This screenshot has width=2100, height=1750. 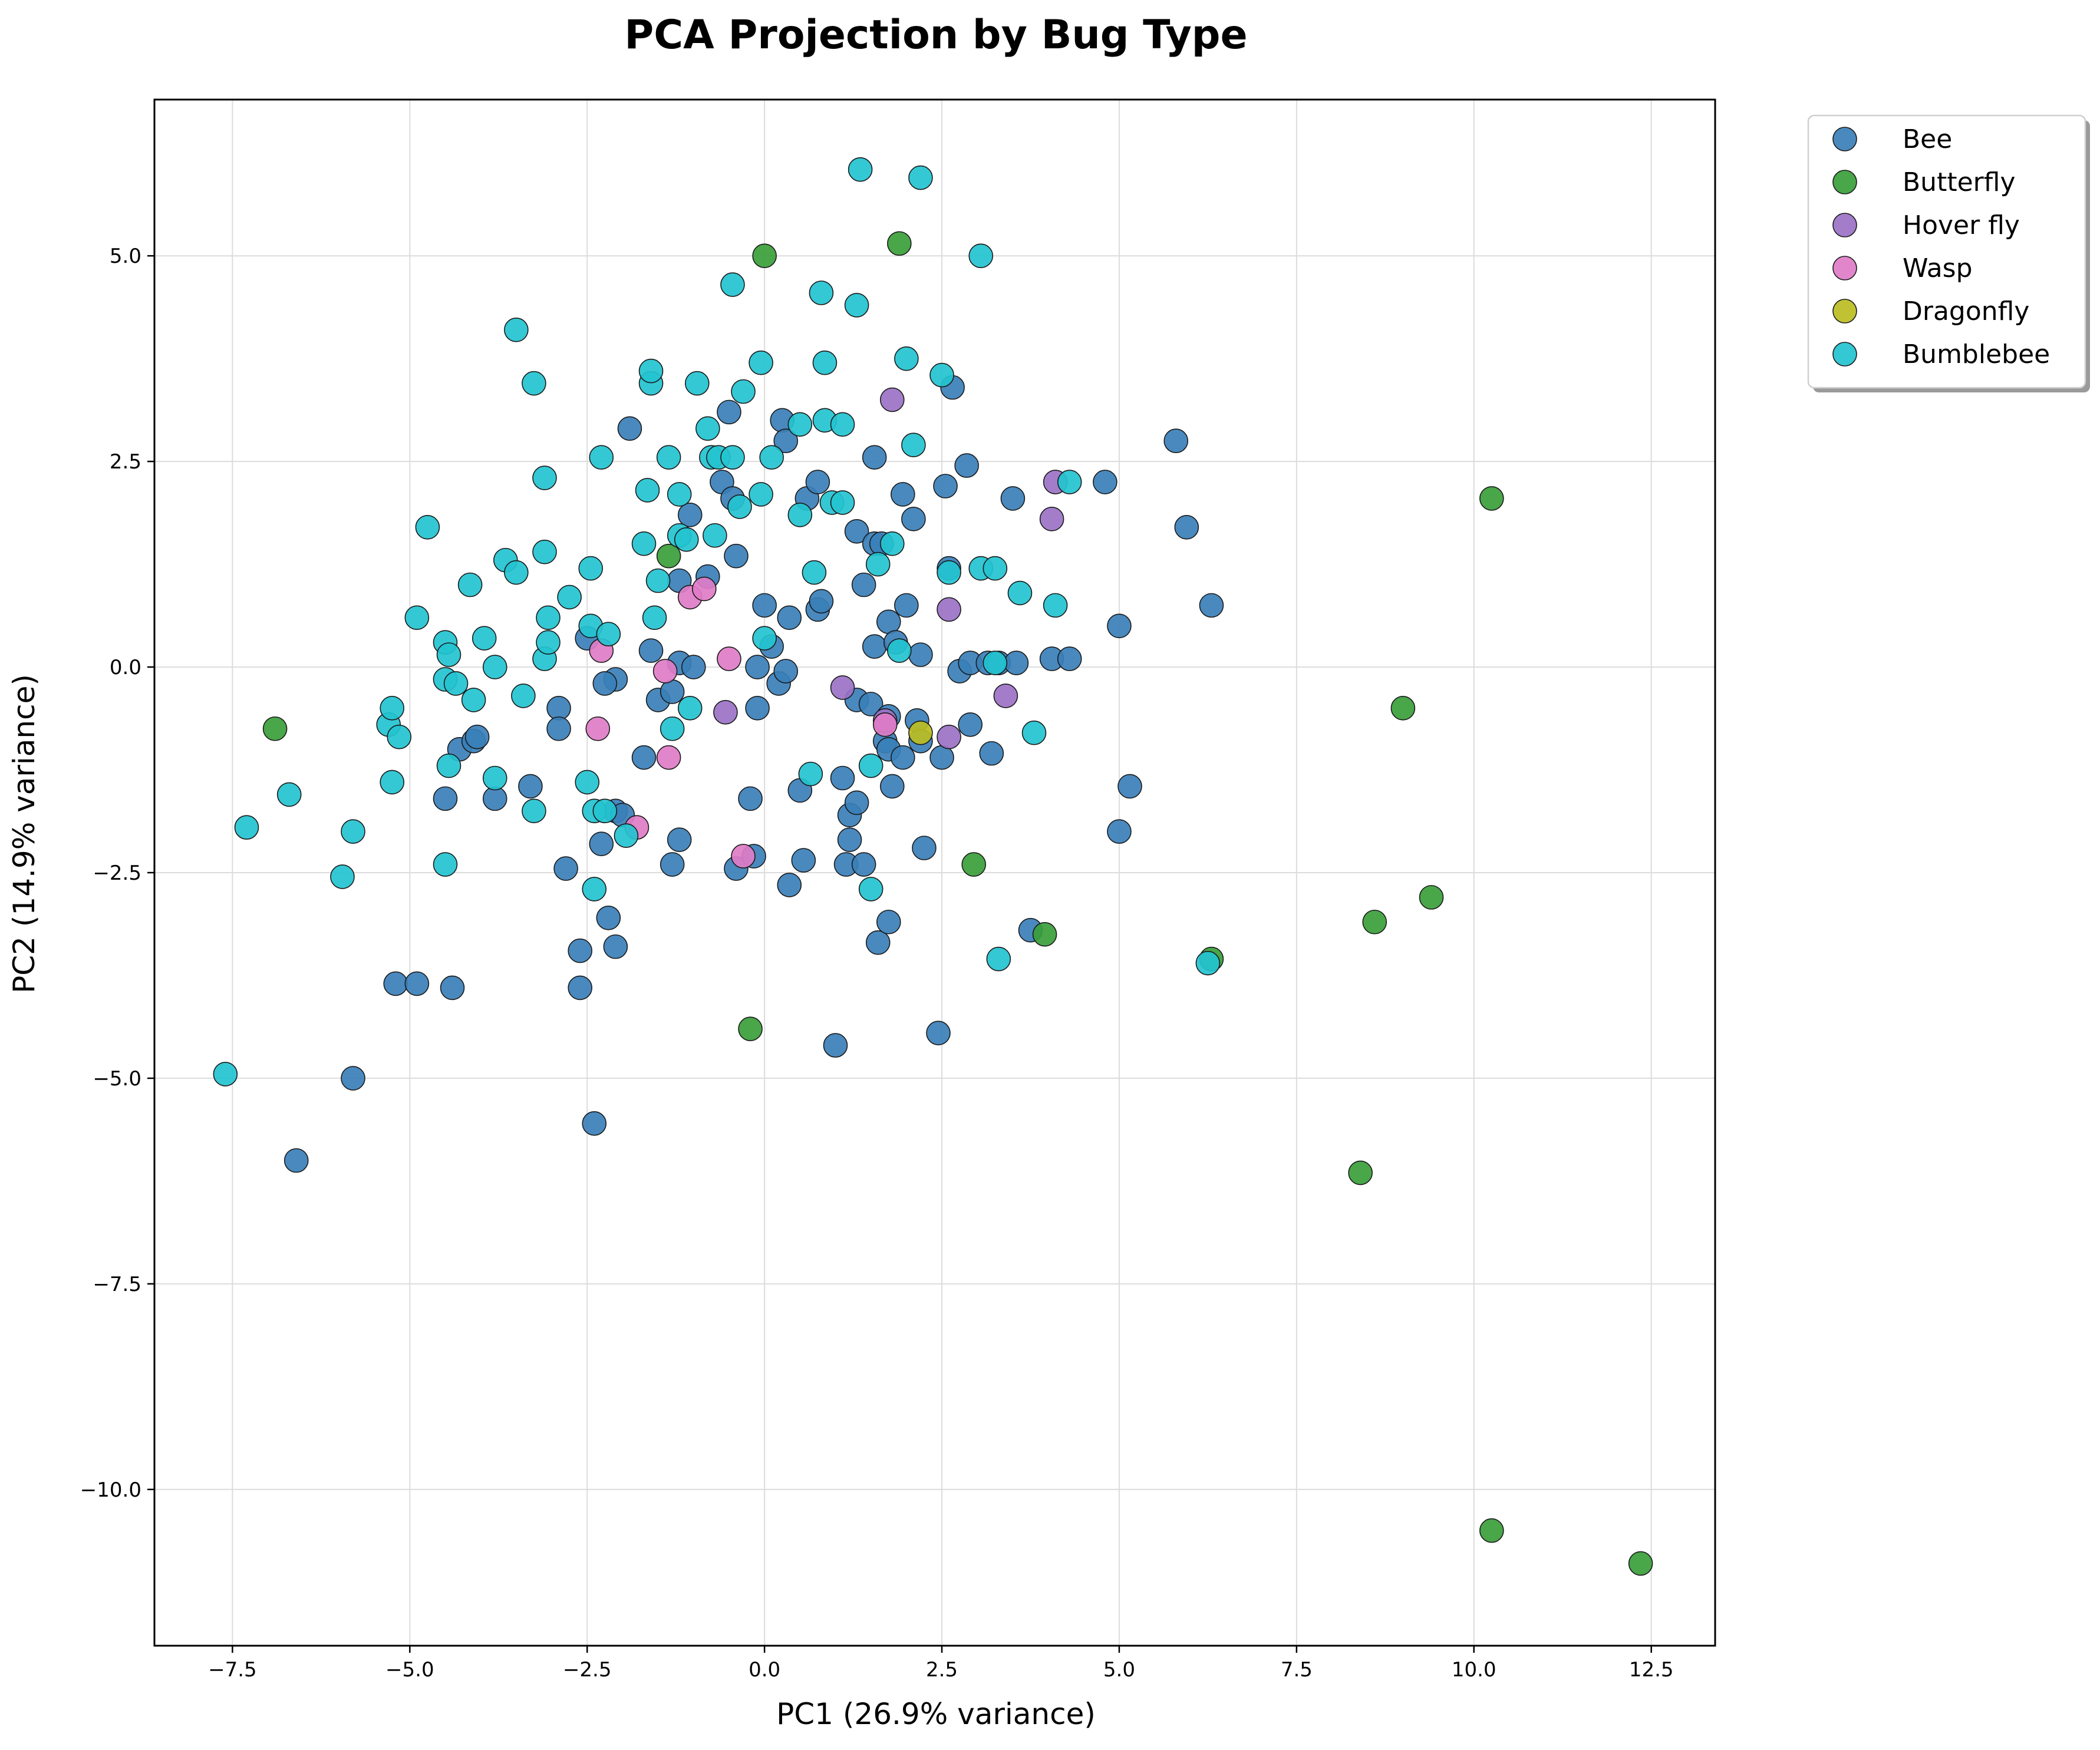 I want to click on x-tick-label: 12.5, so click(x=1651, y=1670).